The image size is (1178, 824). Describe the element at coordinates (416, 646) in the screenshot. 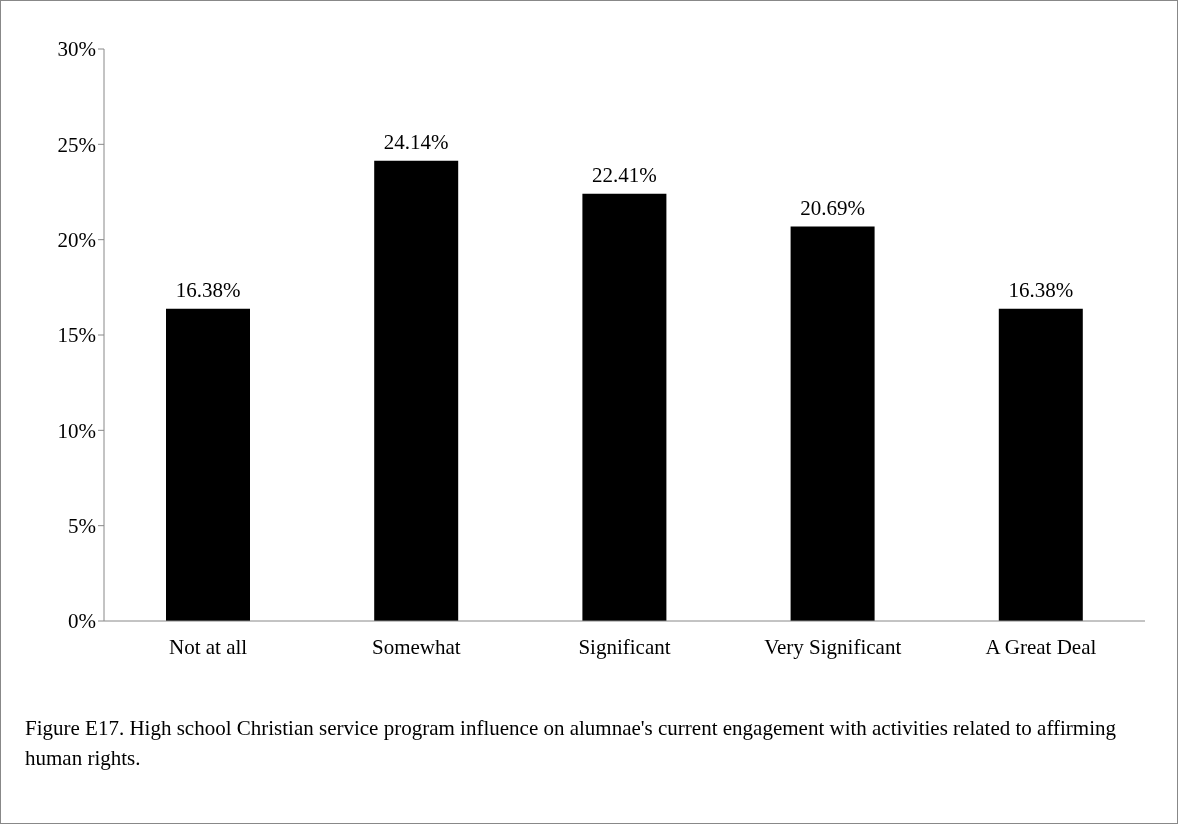

I see `x-tick-label: Somewhat` at that location.